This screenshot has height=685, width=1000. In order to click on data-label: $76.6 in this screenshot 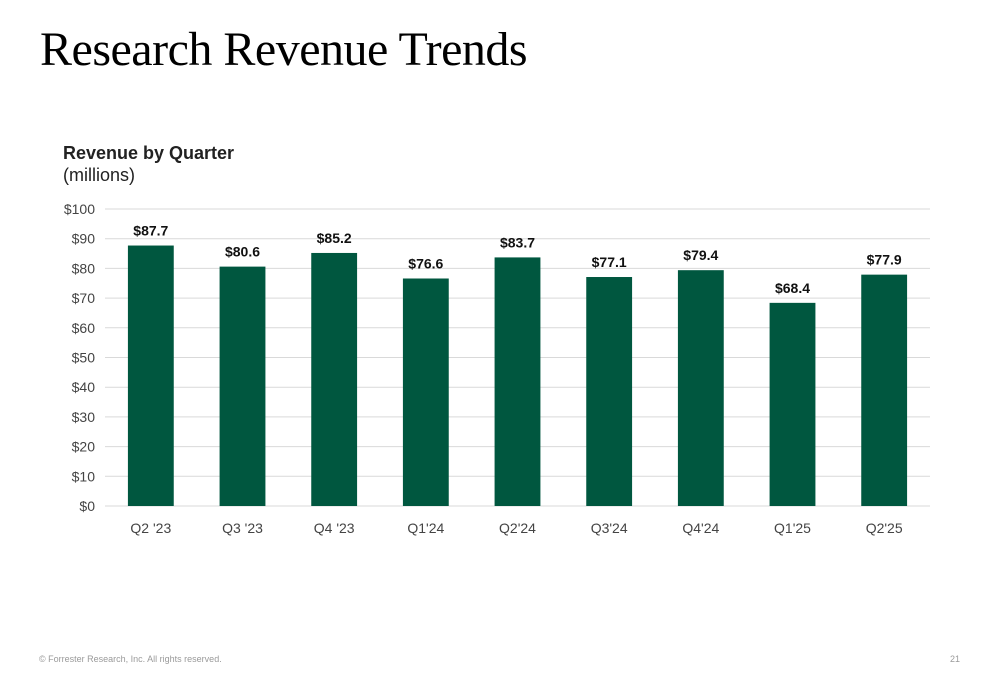, I will do `click(425, 263)`.